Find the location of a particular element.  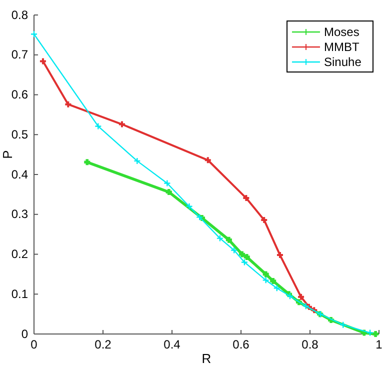

x-tick-label: 0.2 is located at coordinates (103, 345).